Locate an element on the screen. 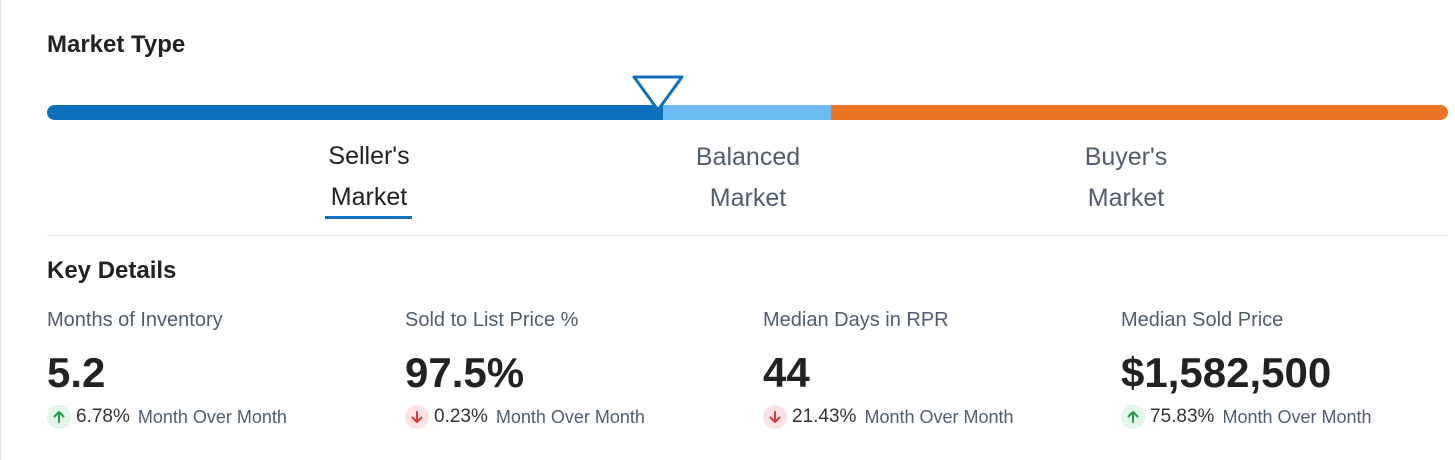 This screenshot has width=1455, height=460. market-type-title: Market Type is located at coordinates (116, 44).